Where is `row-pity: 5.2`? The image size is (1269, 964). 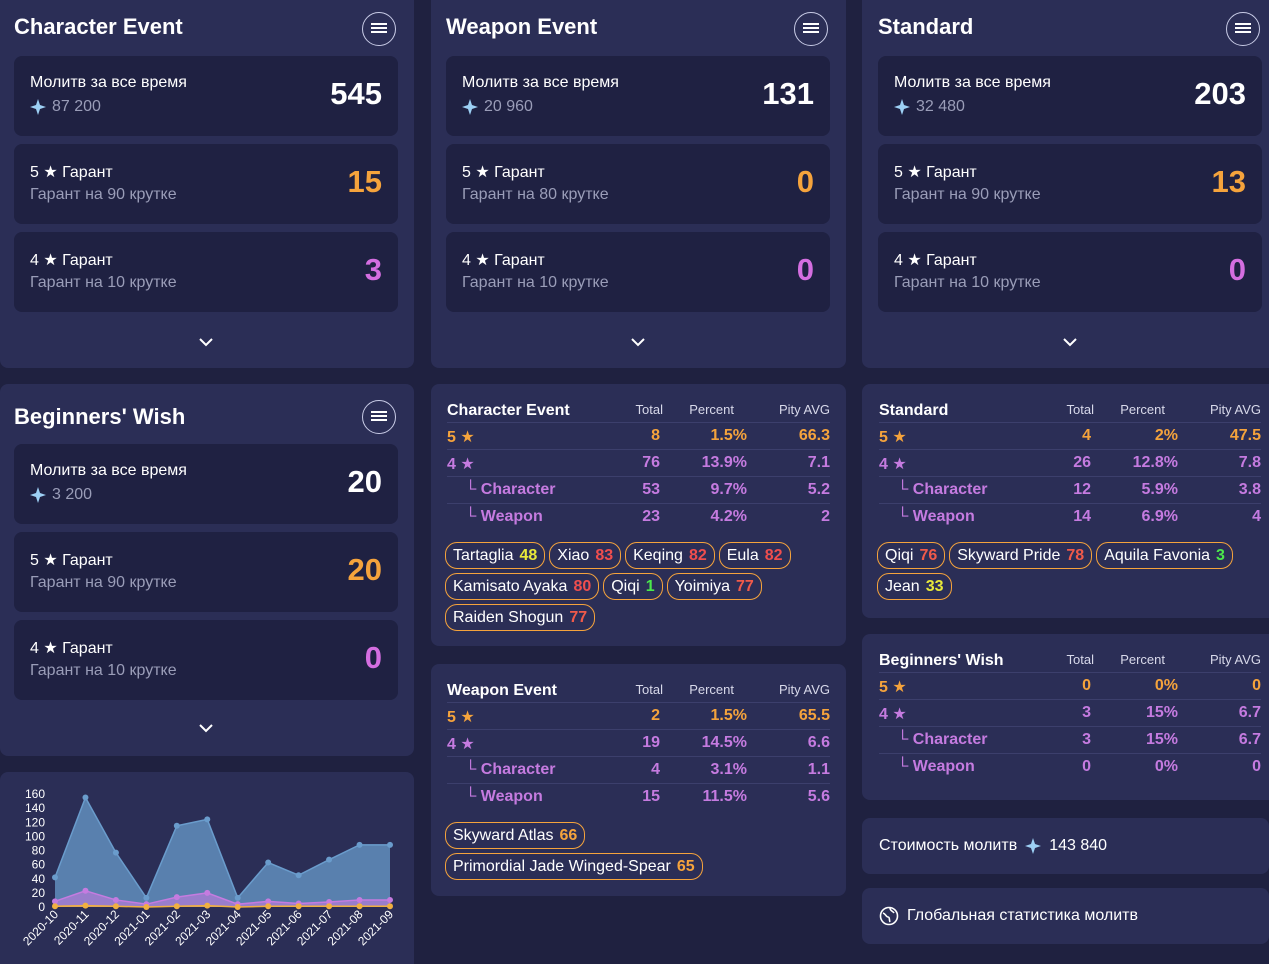
row-pity: 5.2 is located at coordinates (818, 489).